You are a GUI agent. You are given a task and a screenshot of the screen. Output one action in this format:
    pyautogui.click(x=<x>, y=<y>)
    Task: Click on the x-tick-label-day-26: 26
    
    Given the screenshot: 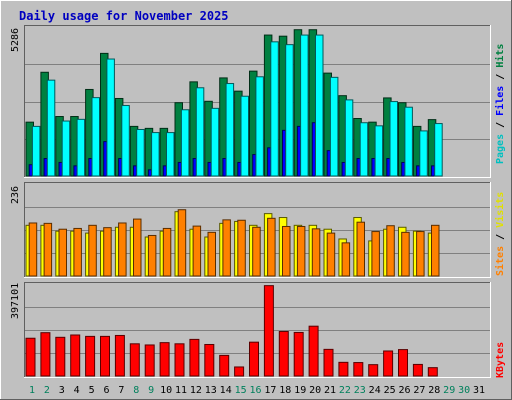 What is the action you would take?
    pyautogui.click(x=404, y=390)
    